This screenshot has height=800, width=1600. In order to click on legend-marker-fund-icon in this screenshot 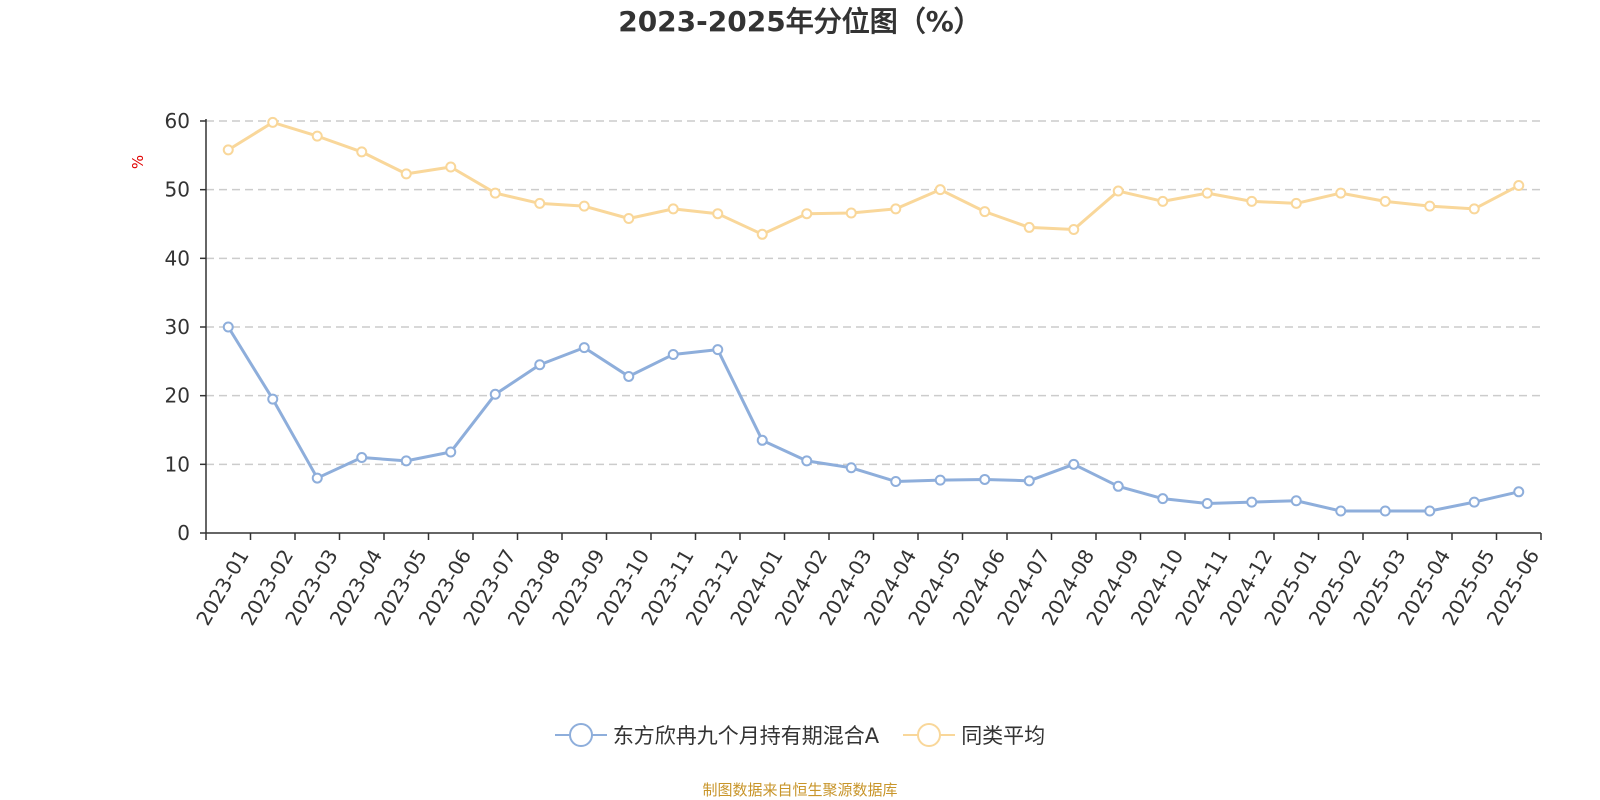, I will do `click(580, 735)`.